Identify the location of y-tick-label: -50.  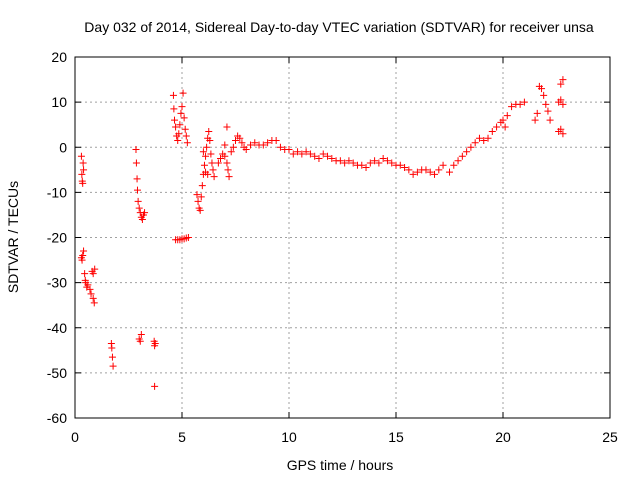
(57, 373).